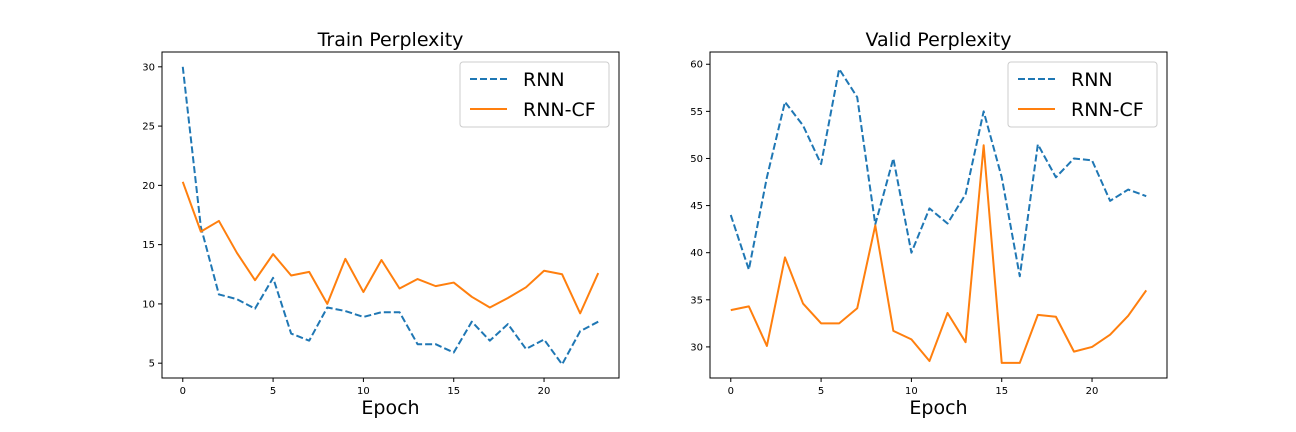 This screenshot has height=432, width=1296. What do you see at coordinates (938, 40) in the screenshot?
I see `chart-title: Valid Perplexity` at bounding box center [938, 40].